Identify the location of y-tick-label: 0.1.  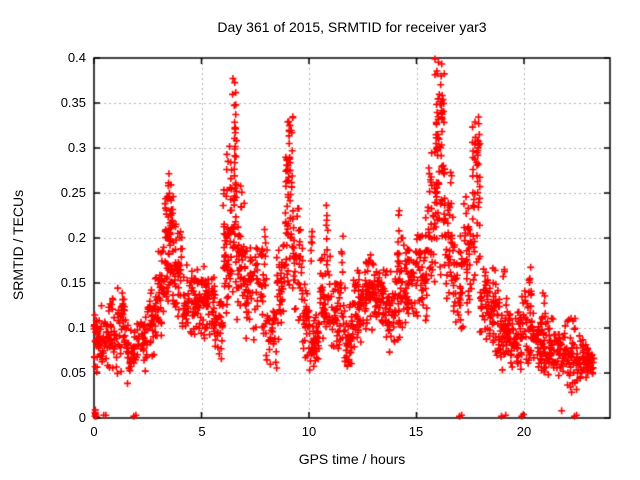
(76, 327).